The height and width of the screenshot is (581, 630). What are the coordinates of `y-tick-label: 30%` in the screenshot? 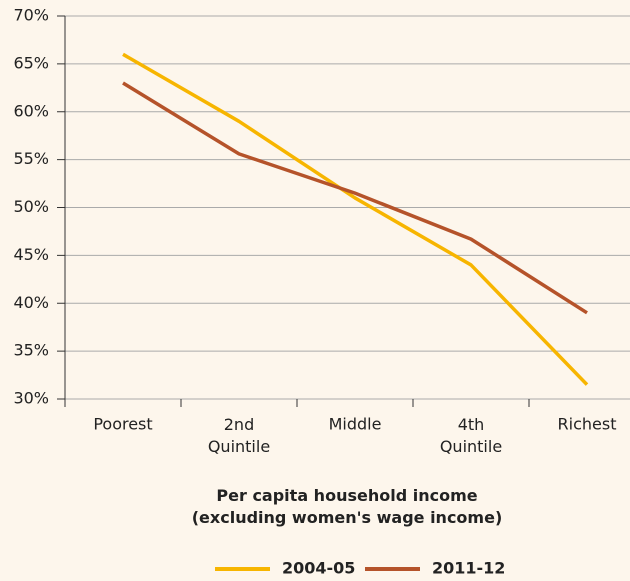 It's located at (31, 398).